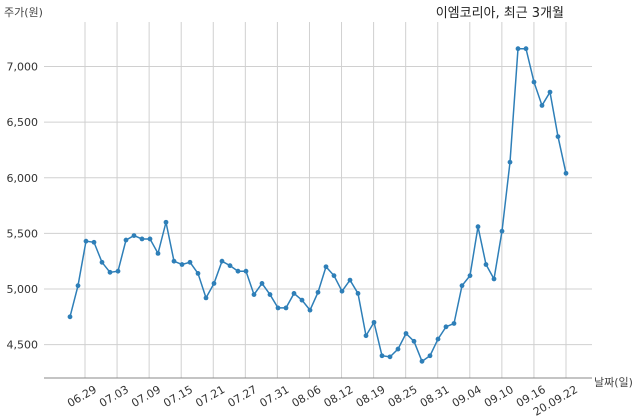 The image size is (640, 419). I want to click on x-tick-label: 09.04, so click(467, 396).